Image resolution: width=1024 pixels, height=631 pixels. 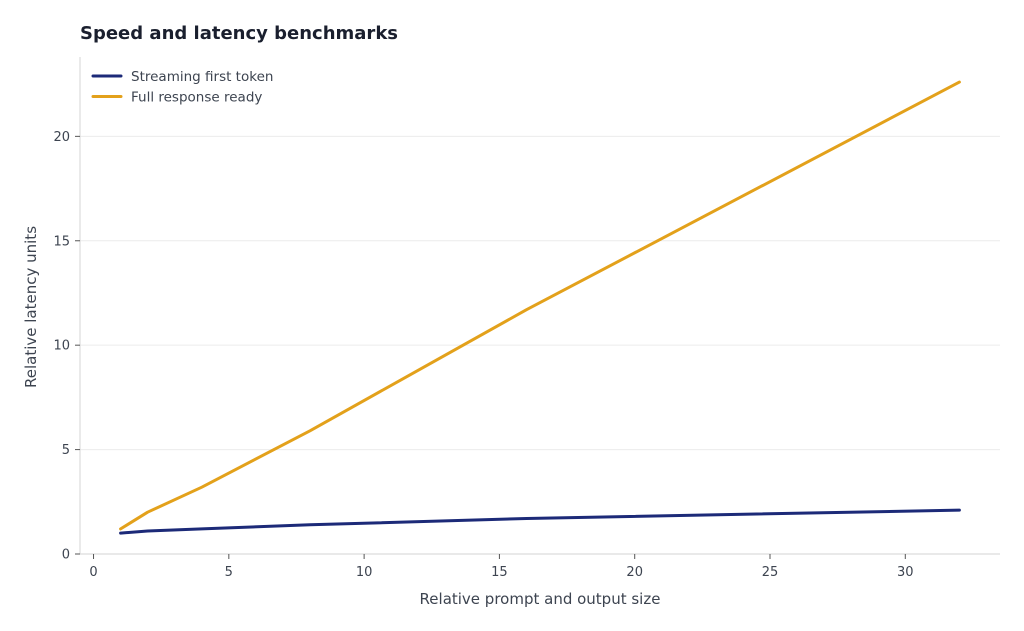 I want to click on y-axis-label: Relative latency units, so click(x=31, y=307).